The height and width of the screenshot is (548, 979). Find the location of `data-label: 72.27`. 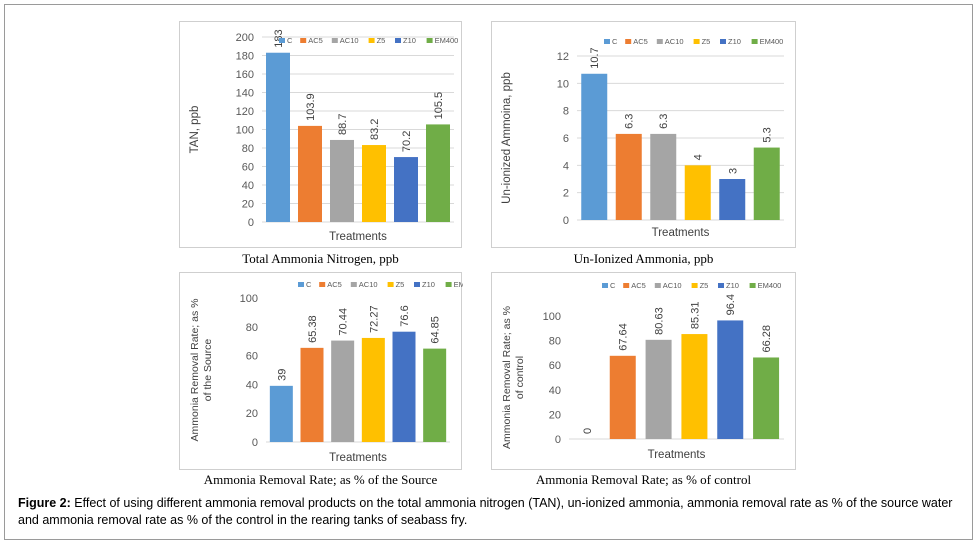

data-label: 72.27 is located at coordinates (374, 319).